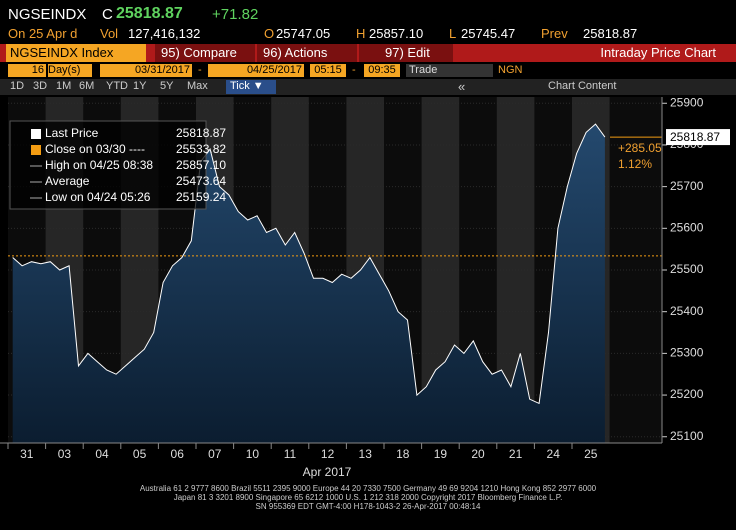 The height and width of the screenshot is (530, 736). I want to click on end-time: 09:35, so click(382, 70).